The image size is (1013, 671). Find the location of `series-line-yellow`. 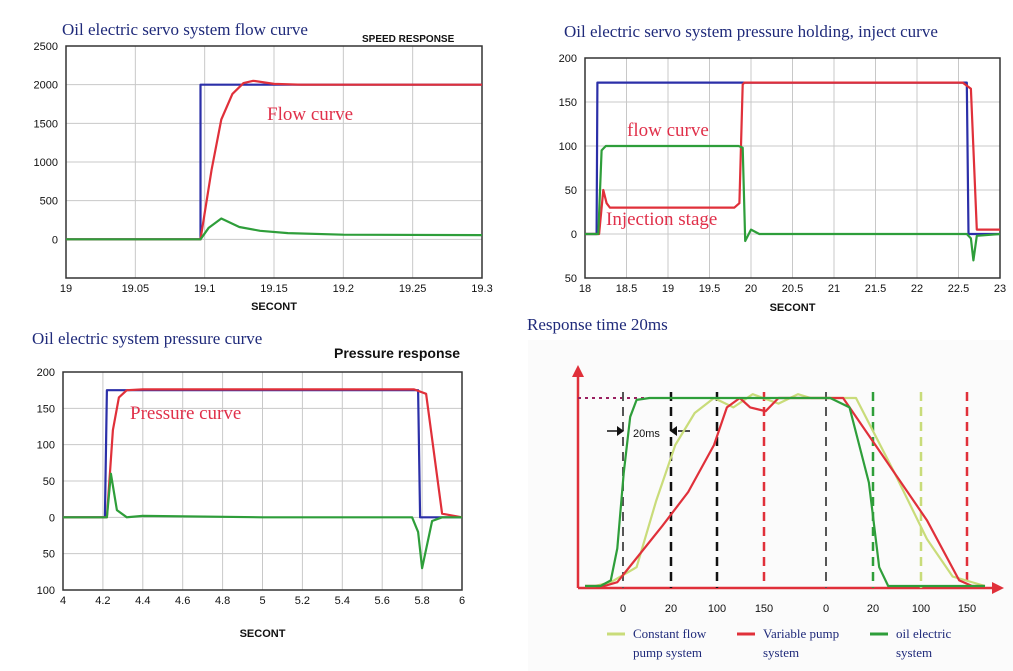

series-line-yellow is located at coordinates (785, 490).